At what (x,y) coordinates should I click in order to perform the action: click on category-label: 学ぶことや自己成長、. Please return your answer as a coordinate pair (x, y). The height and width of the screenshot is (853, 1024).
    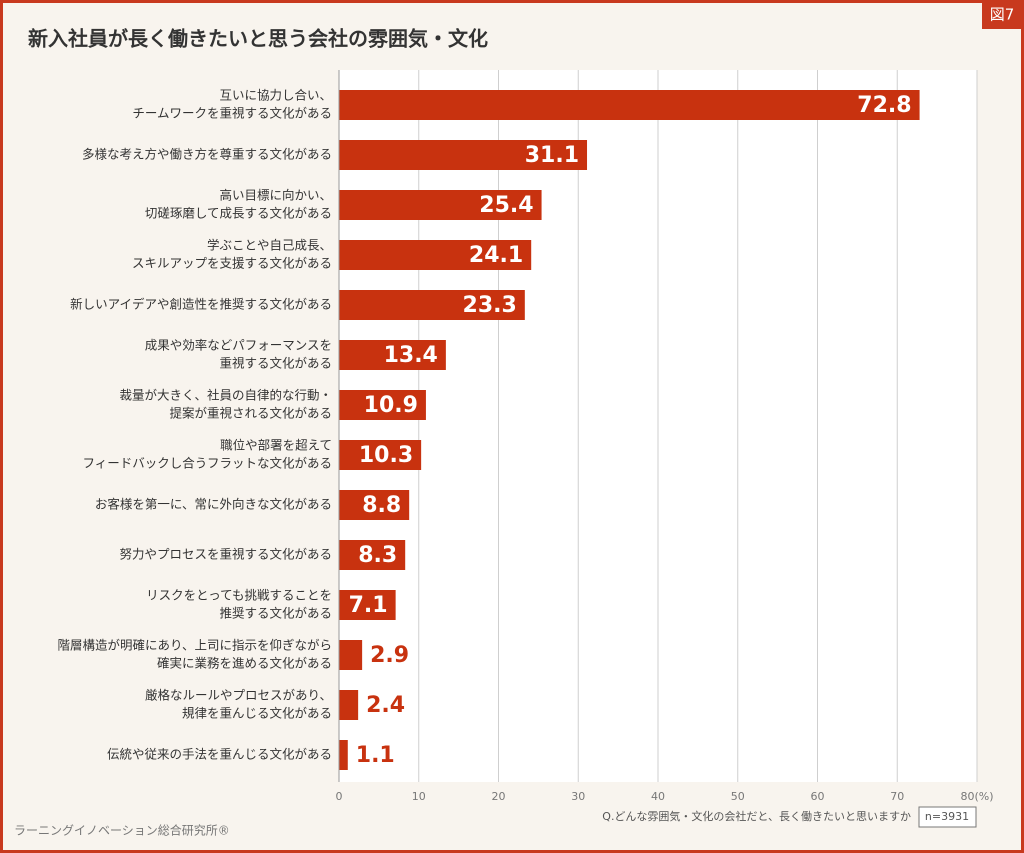
    Looking at the image, I should click on (269, 245).